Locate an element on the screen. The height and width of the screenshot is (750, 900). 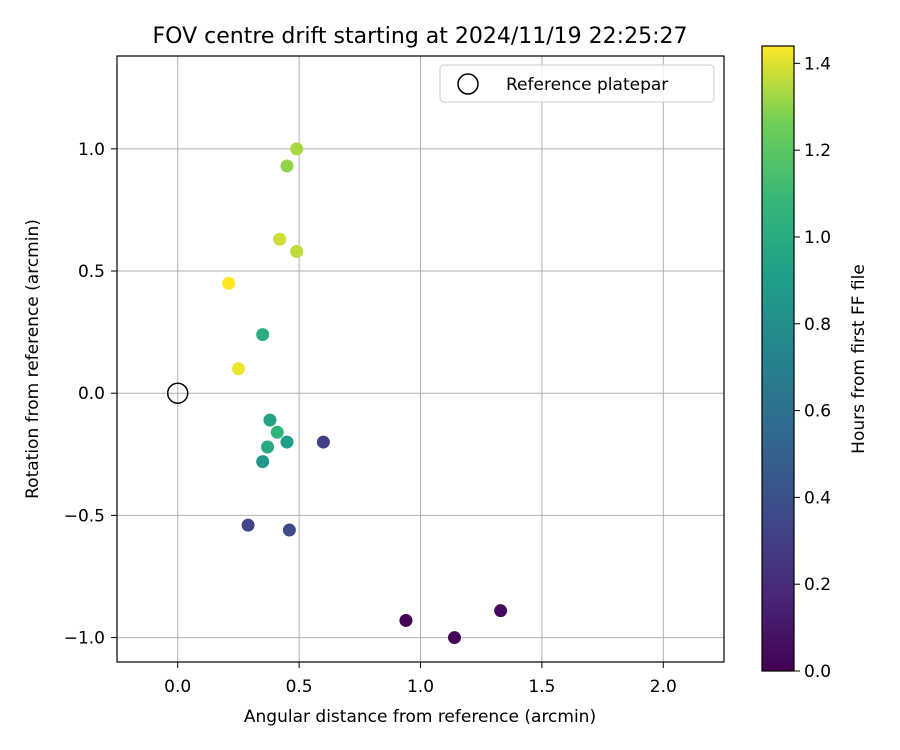
colorbar-tick-label: 1.4 is located at coordinates (817, 64).